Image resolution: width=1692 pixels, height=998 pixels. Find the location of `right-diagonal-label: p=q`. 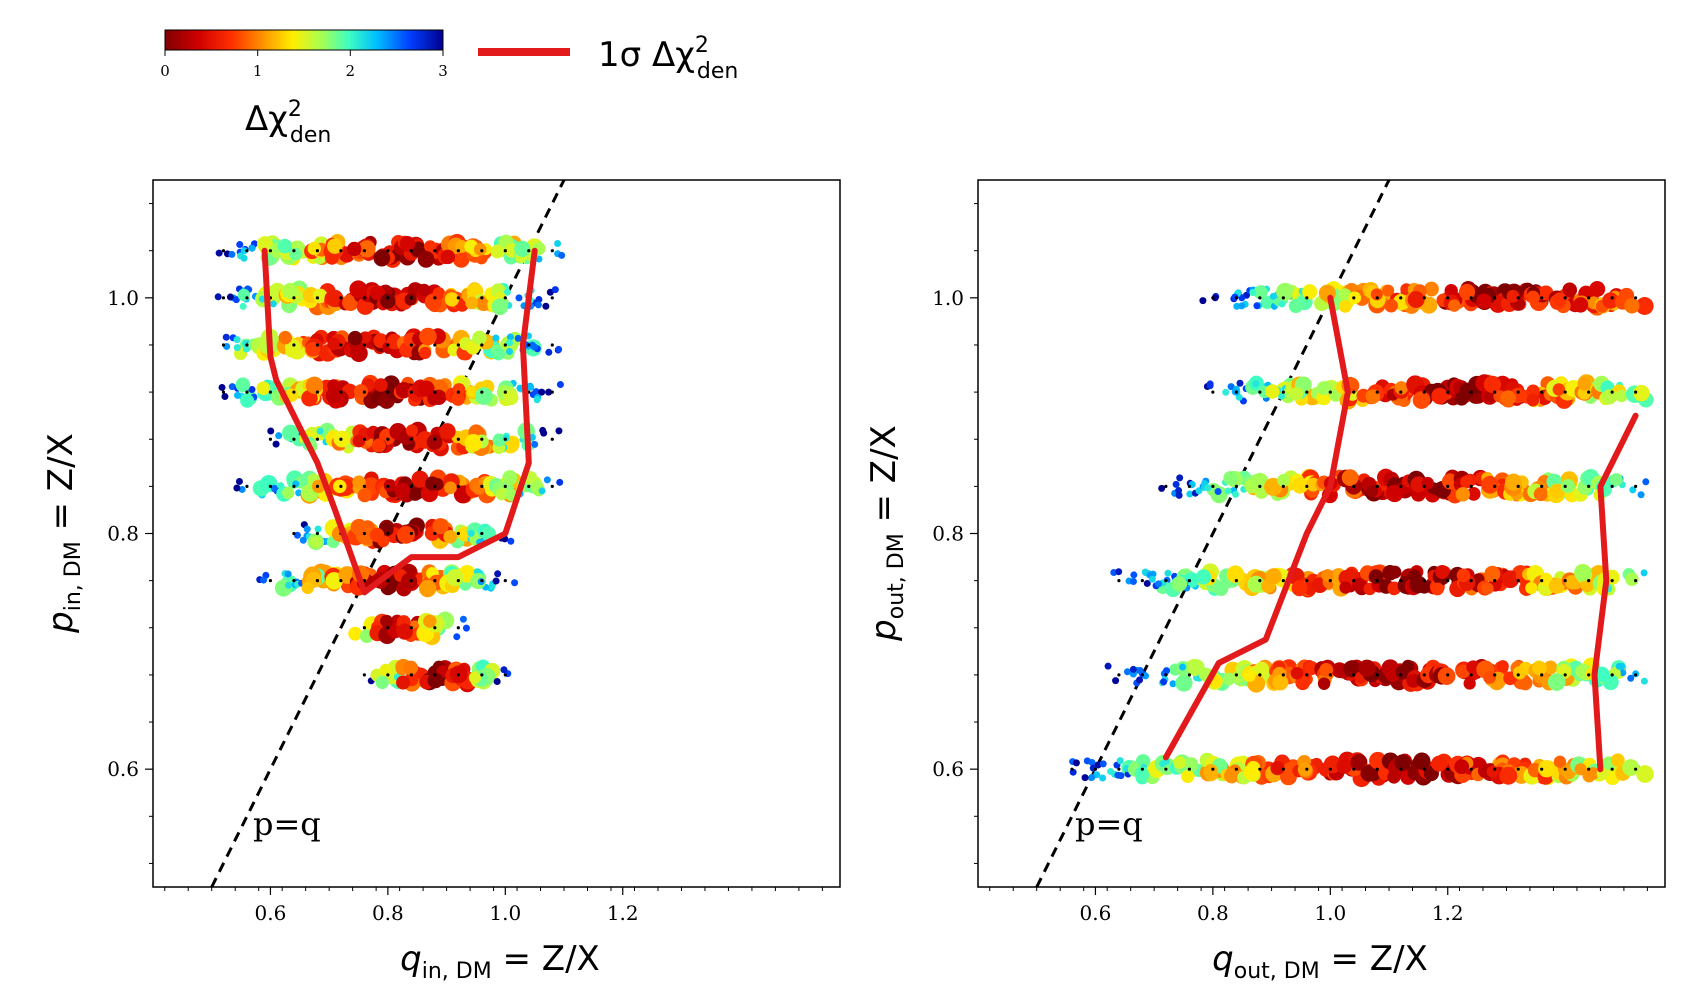

right-diagonal-label: p=q is located at coordinates (1109, 824).